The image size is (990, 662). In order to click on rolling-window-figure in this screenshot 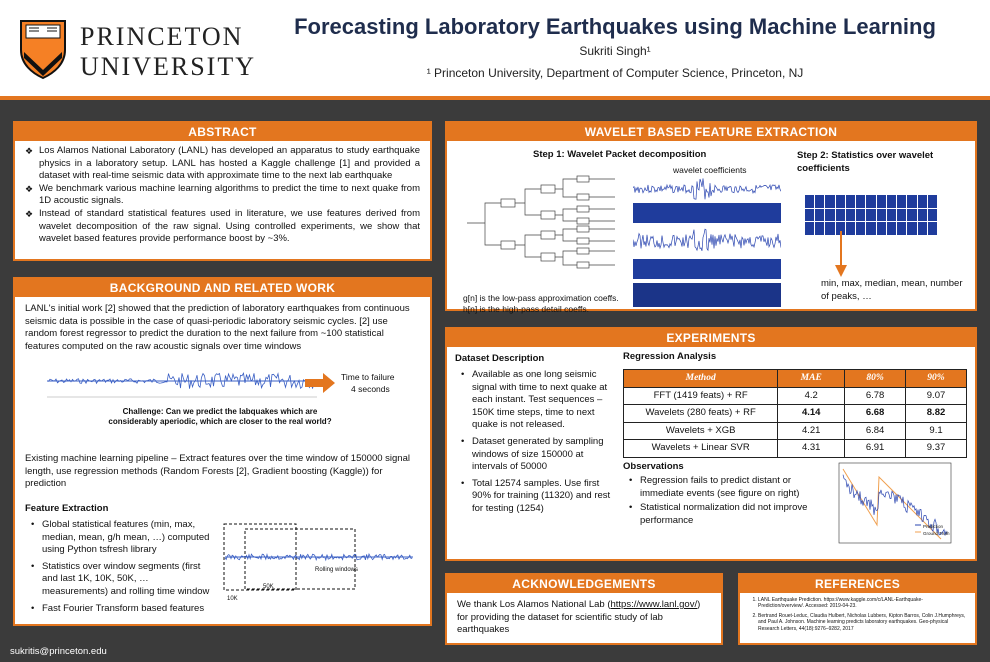, I will do `click(318, 557)`.